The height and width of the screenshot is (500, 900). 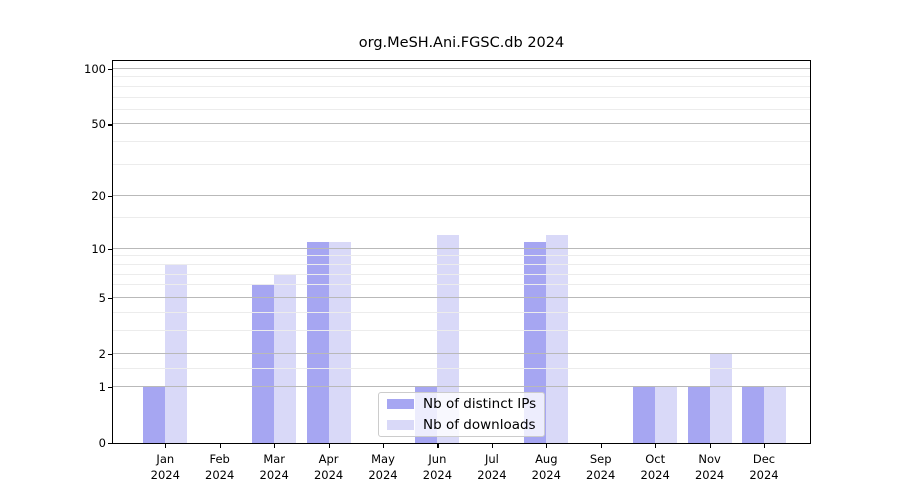 What do you see at coordinates (765, 445) in the screenshot?
I see `x-tick-mark-dec` at bounding box center [765, 445].